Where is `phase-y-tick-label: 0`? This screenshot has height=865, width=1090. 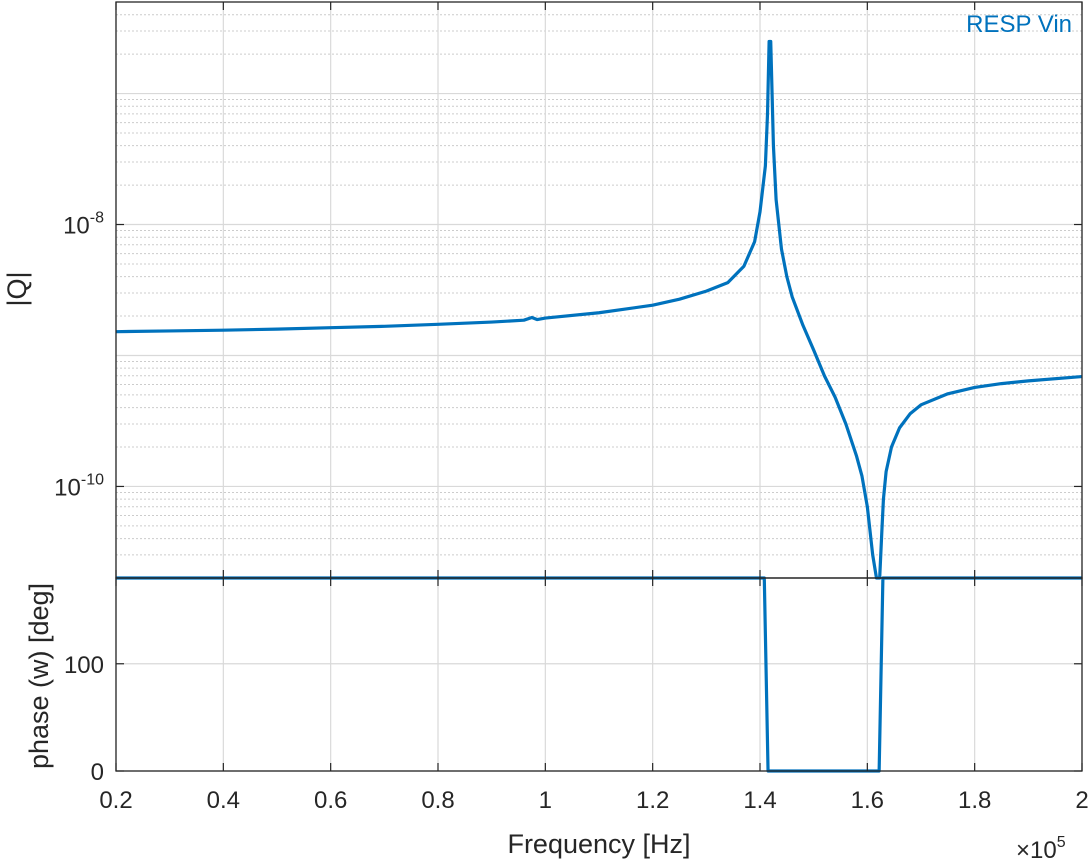 phase-y-tick-label: 0 is located at coordinates (97, 772).